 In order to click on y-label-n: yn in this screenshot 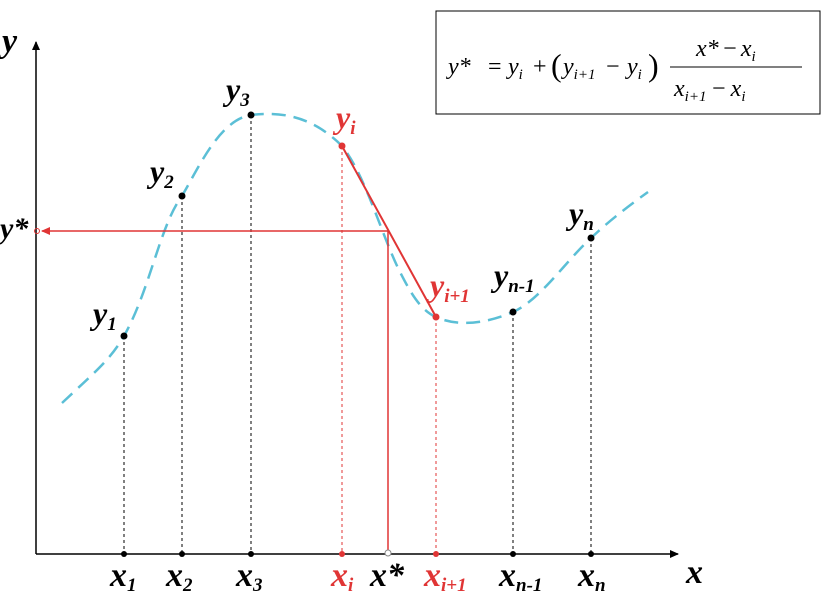, I will do `click(579, 215)`.